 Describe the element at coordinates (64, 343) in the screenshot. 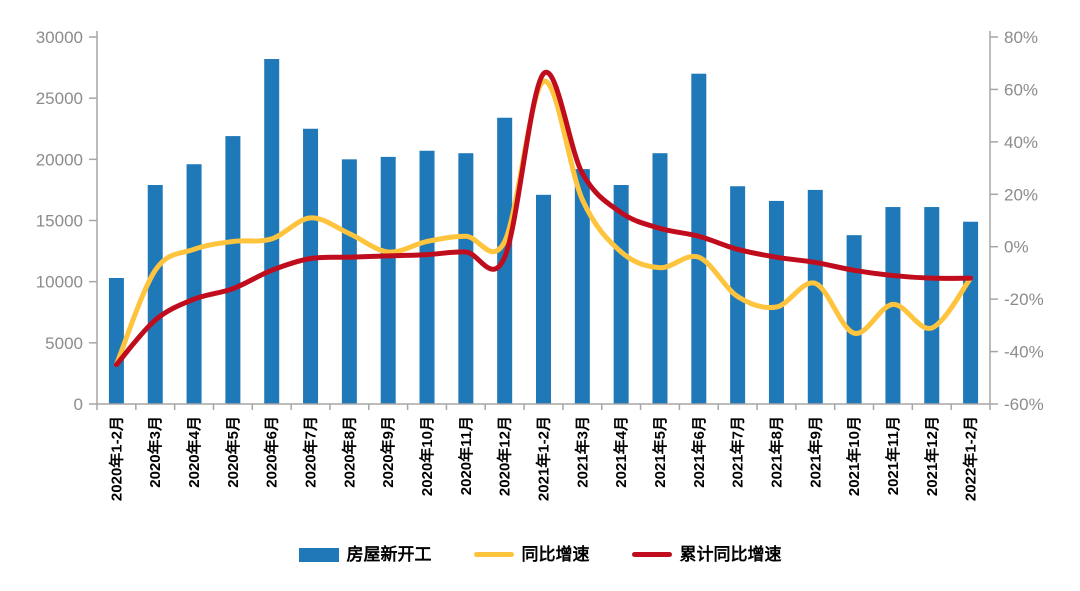

I see `y-left-tick-label: 5000` at that location.